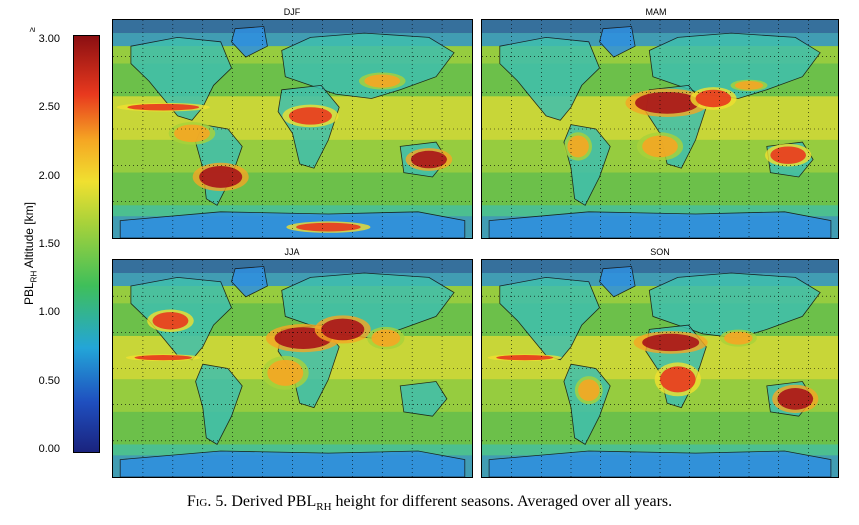 This screenshot has height=525, width=859. Describe the element at coordinates (292, 252) in the screenshot. I see `panel-title-jja: JJA` at that location.